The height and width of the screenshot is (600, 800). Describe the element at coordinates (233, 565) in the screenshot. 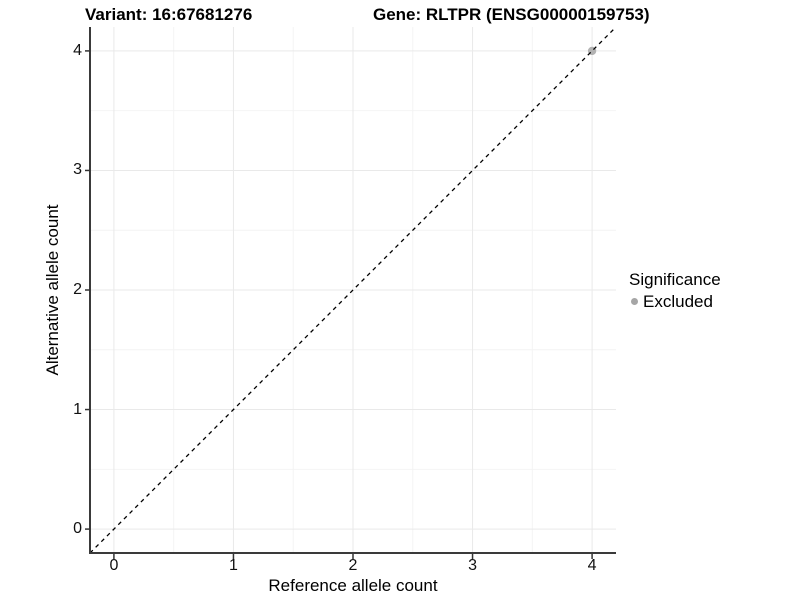

I see `x-tick-label: 1` at that location.